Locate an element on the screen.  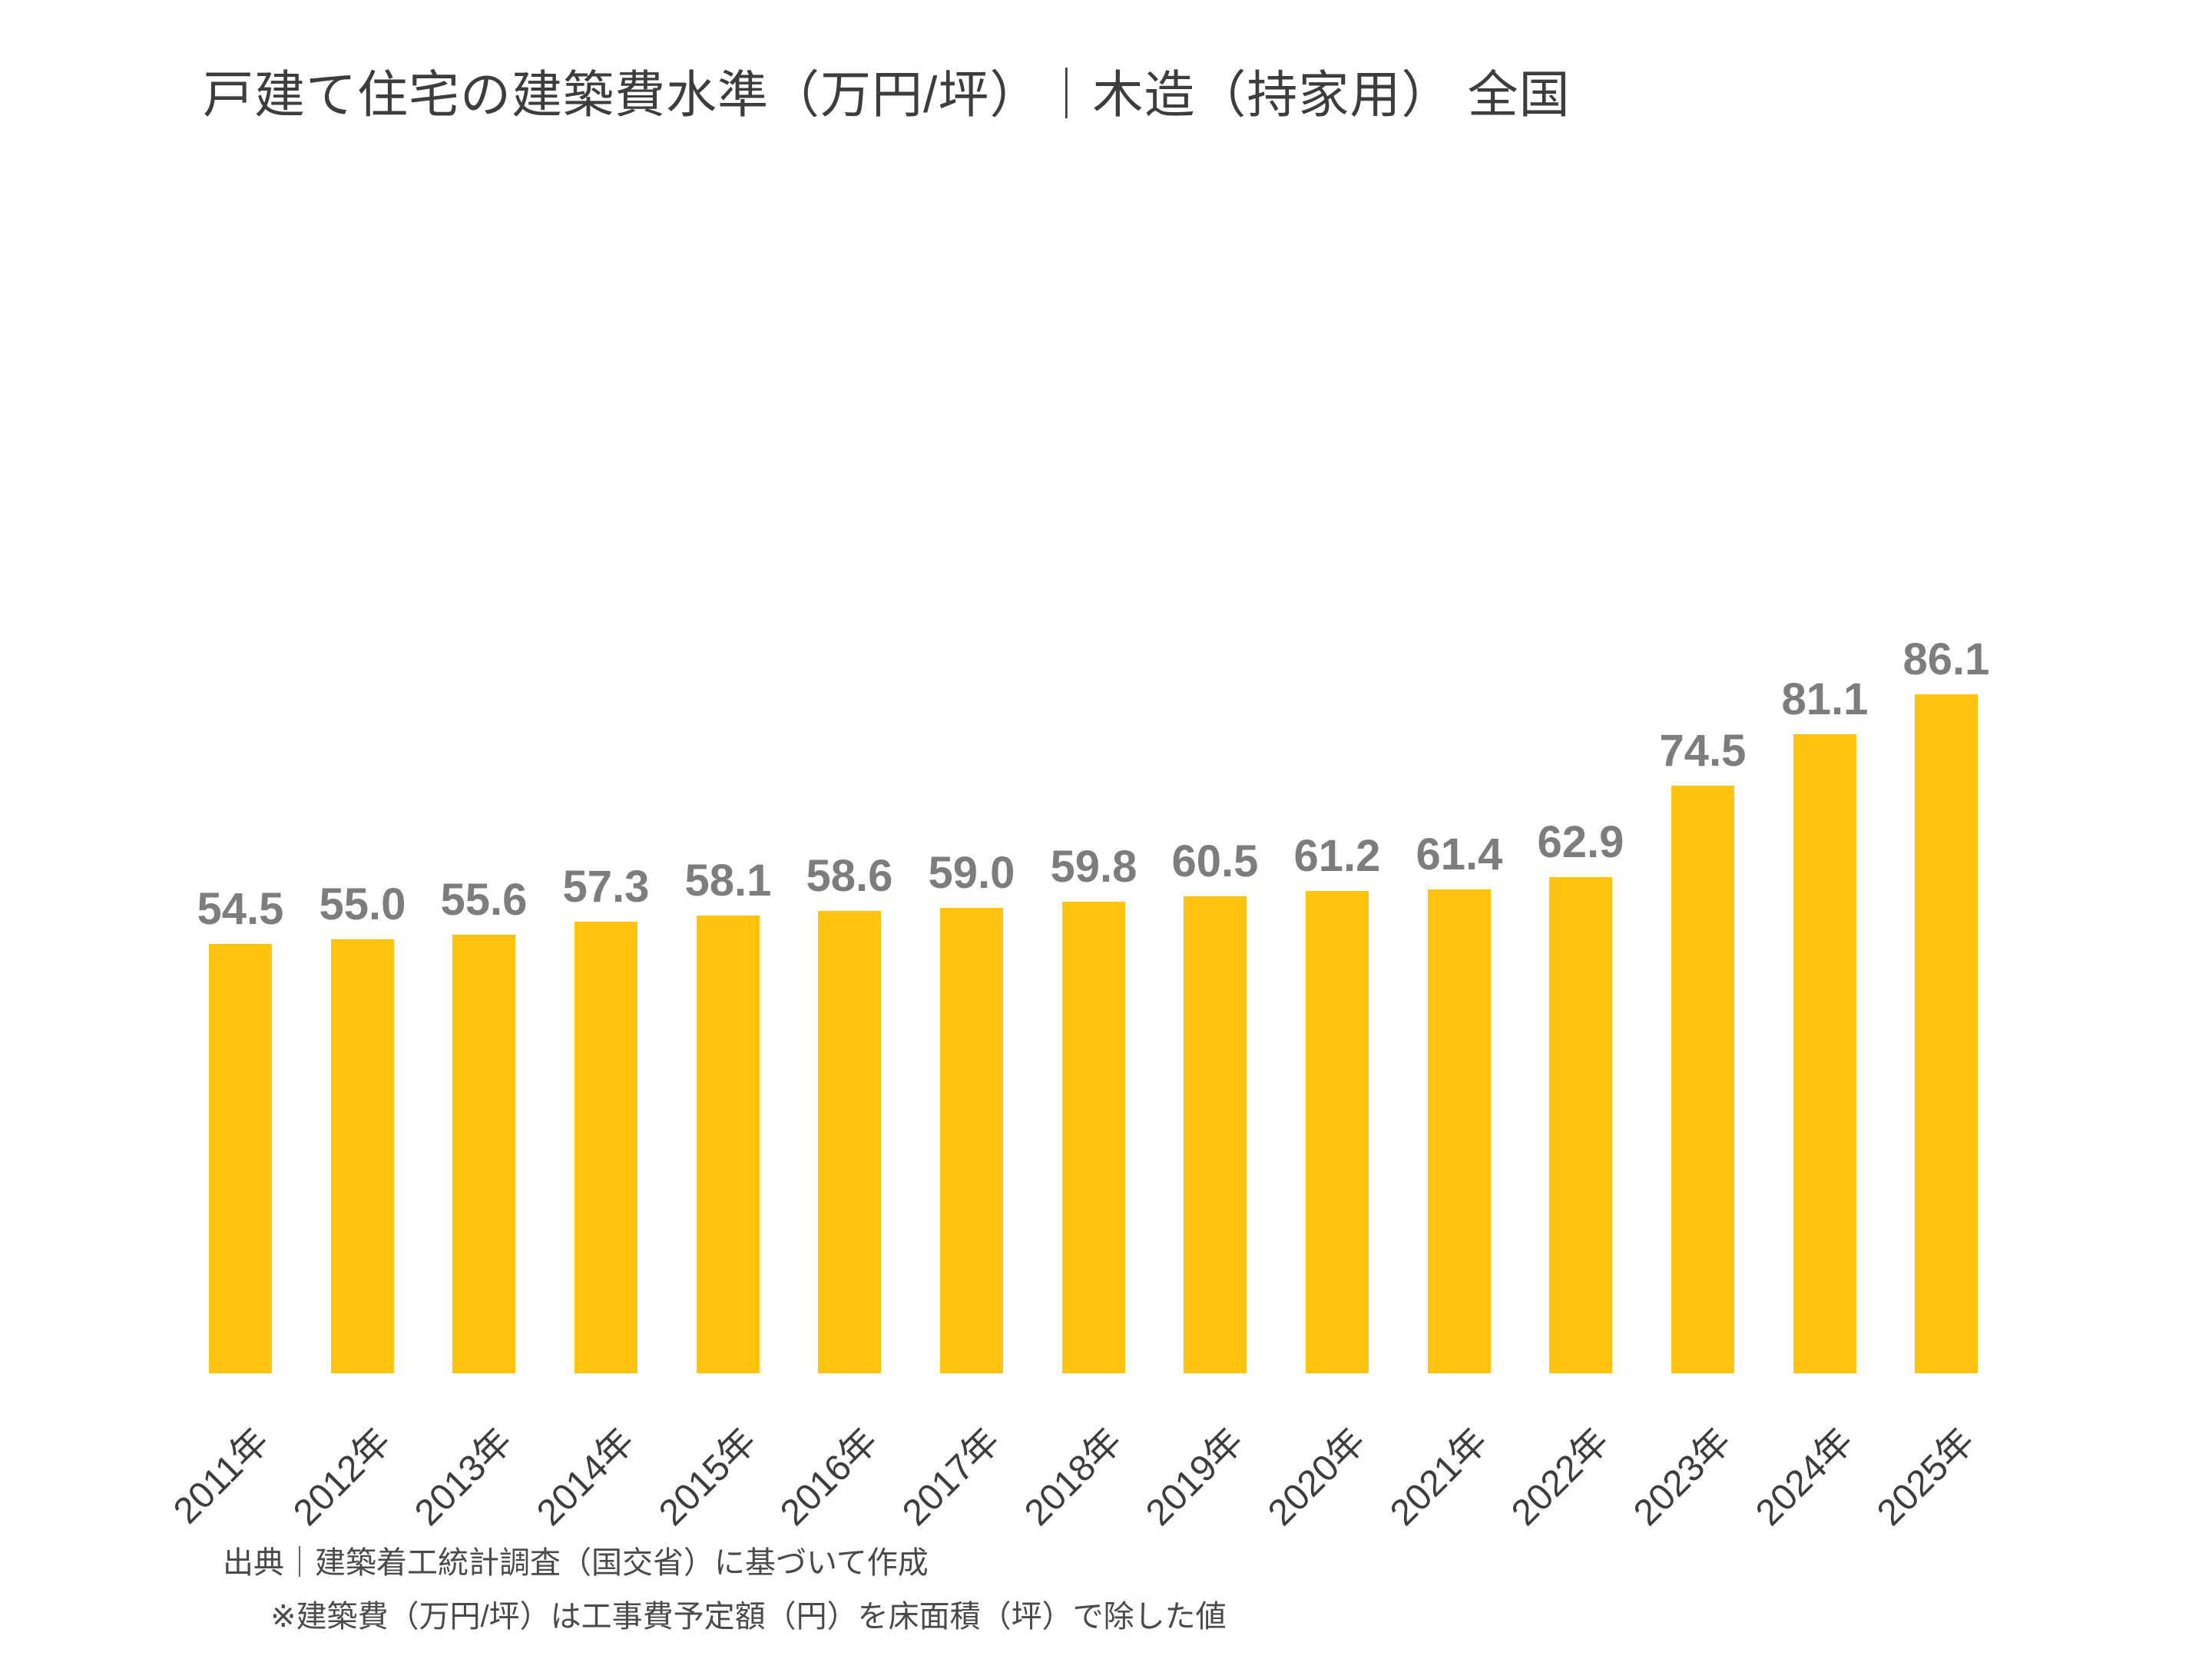
bar-2020 is located at coordinates (1337, 1132).